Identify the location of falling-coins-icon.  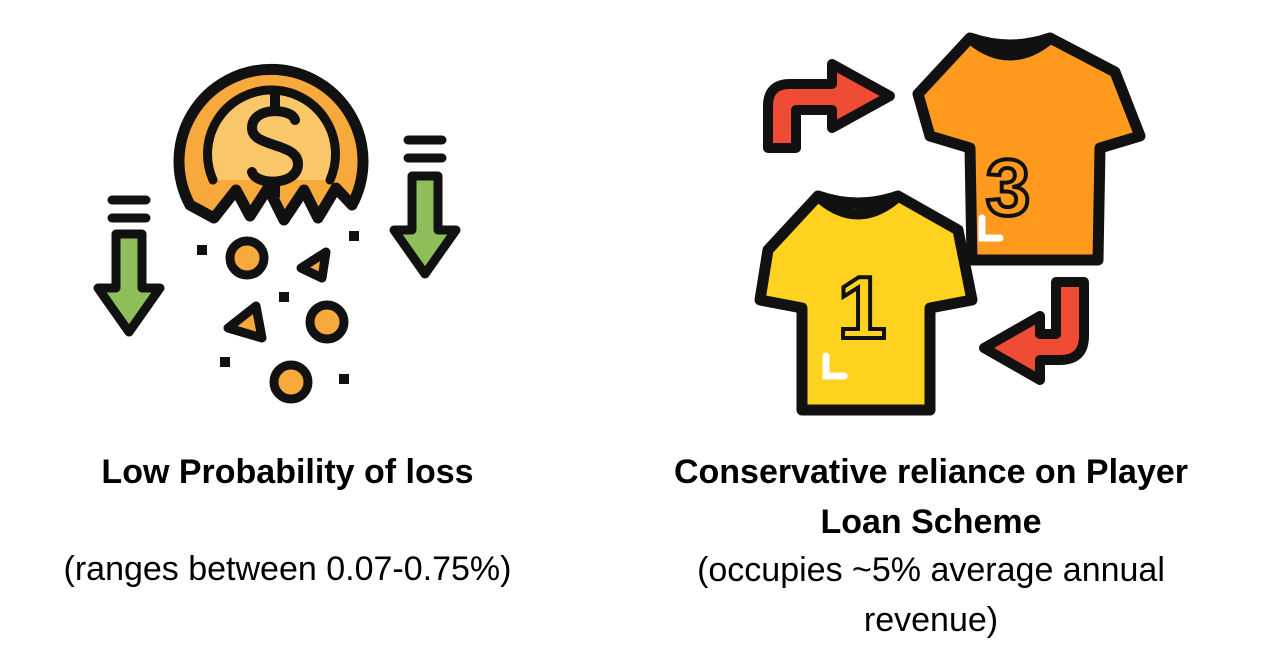
(286, 320).